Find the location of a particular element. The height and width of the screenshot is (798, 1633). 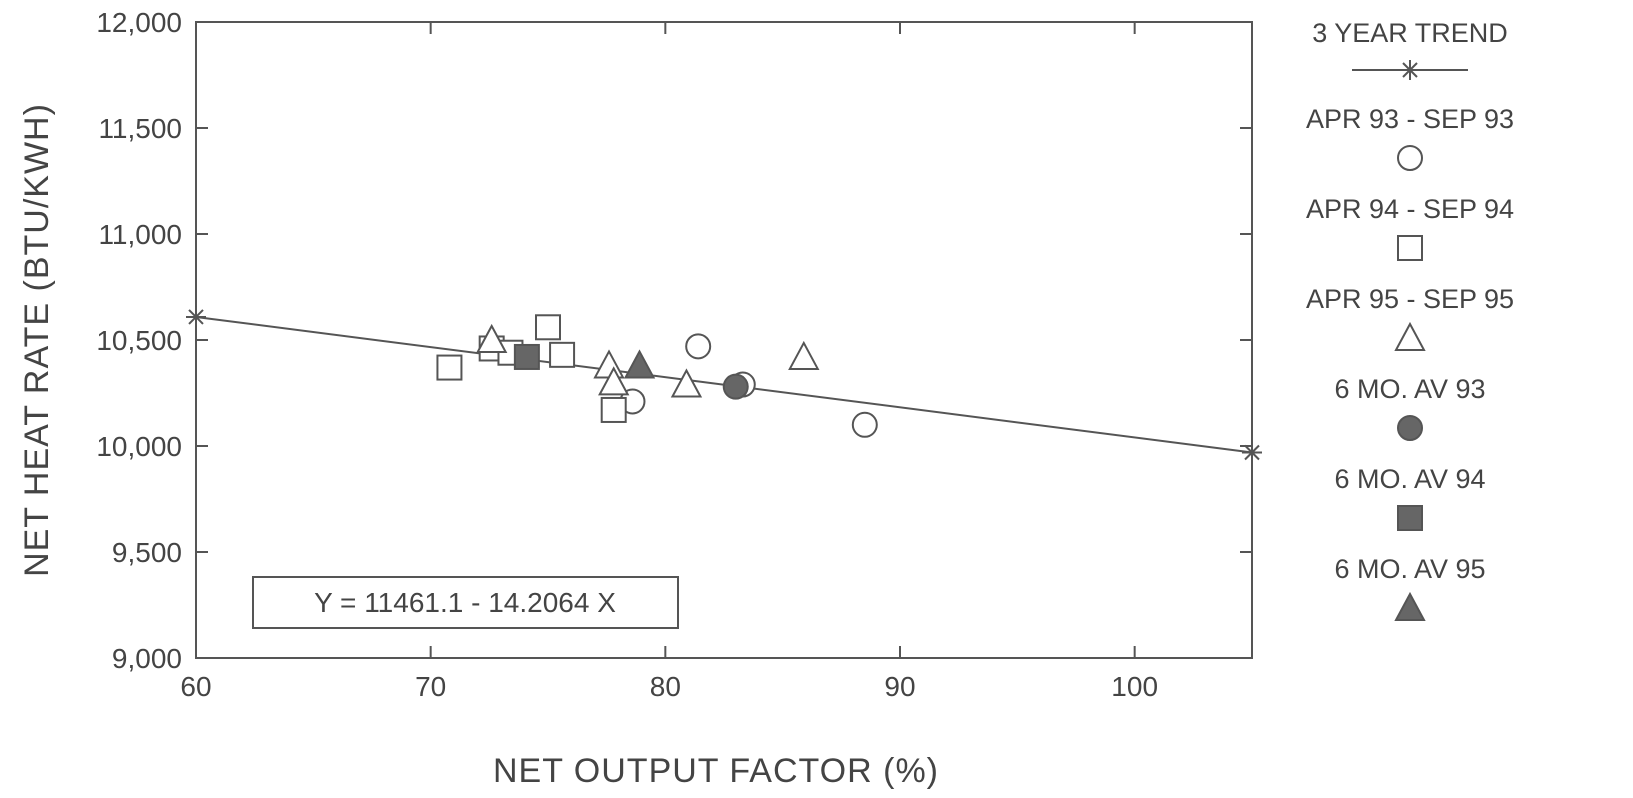

legend-label: 6 MO. AV 93 is located at coordinates (1409, 389).